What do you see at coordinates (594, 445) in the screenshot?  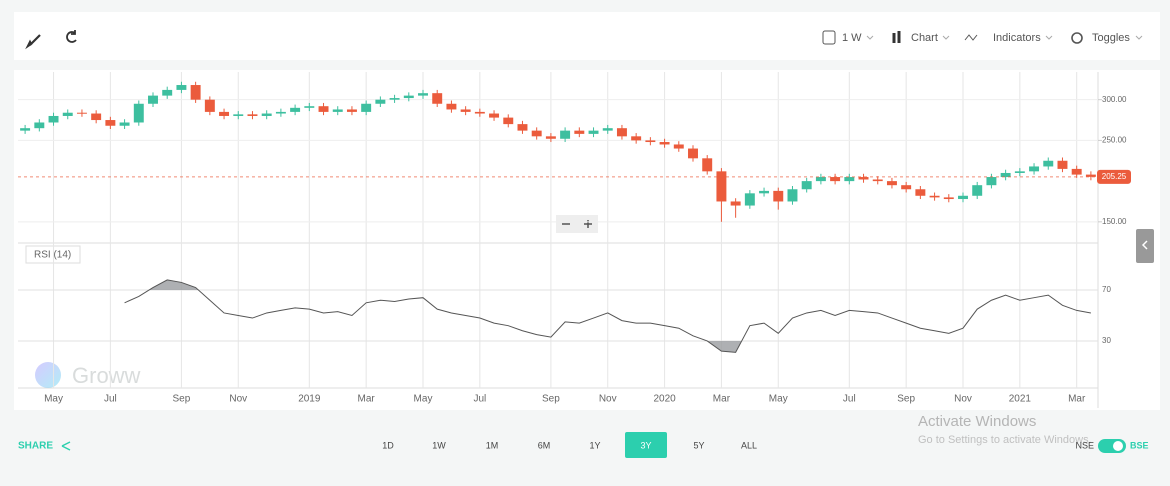 I see `range-button: 1Y` at bounding box center [594, 445].